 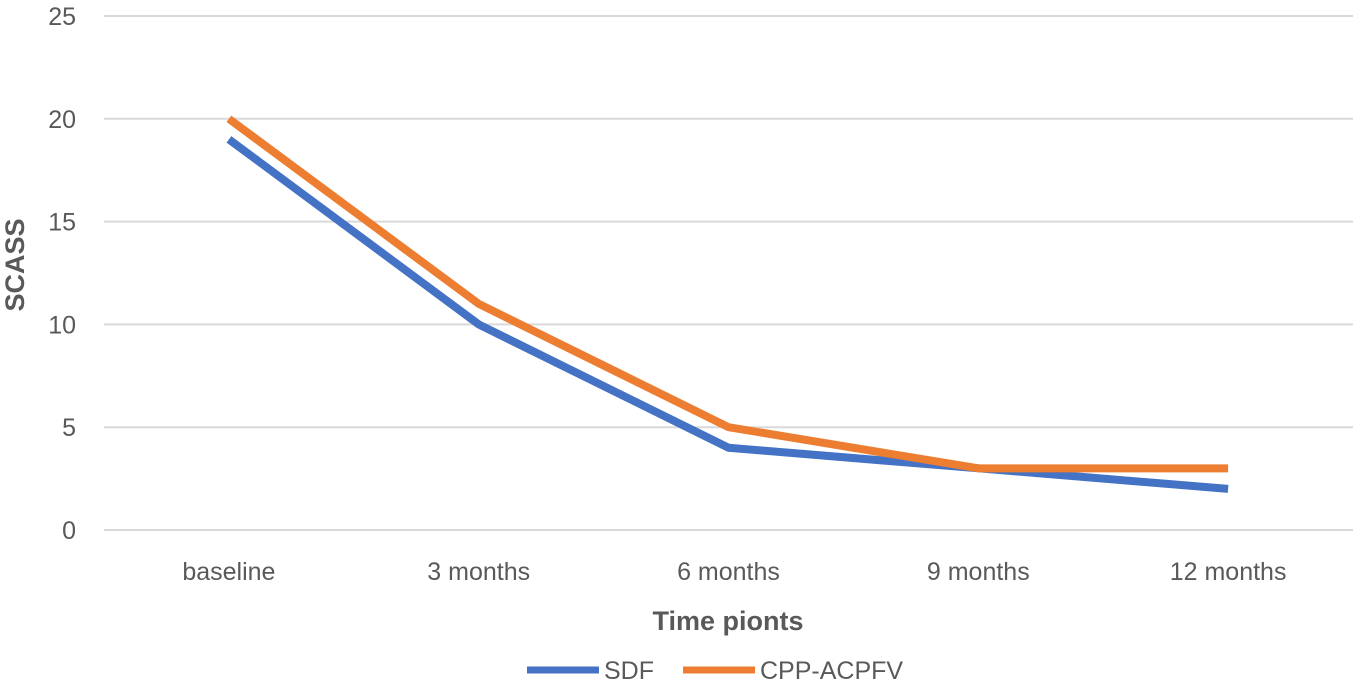 What do you see at coordinates (590, 671) in the screenshot?
I see `legend-item-sdf: SDF` at bounding box center [590, 671].